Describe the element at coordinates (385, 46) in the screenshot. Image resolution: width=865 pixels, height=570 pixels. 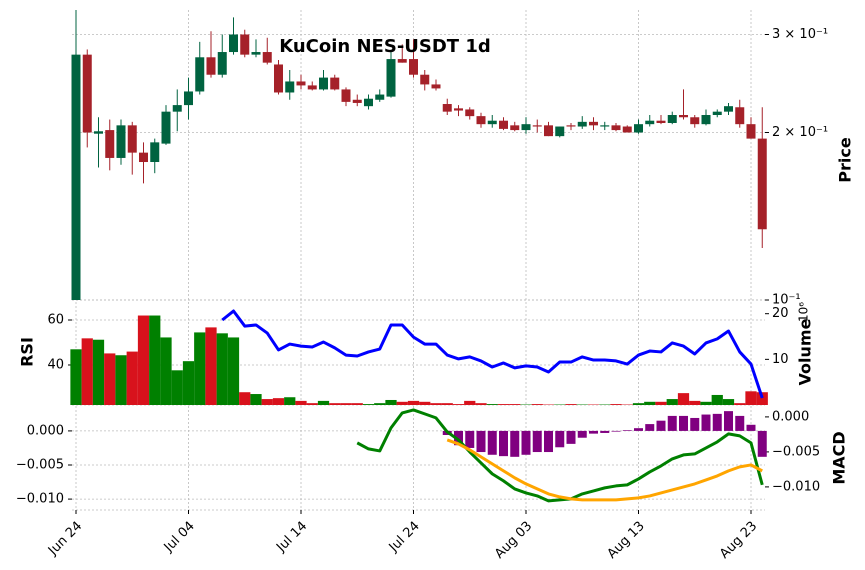
I see `chart-title: KuCoin NES-USDT 1d` at that location.